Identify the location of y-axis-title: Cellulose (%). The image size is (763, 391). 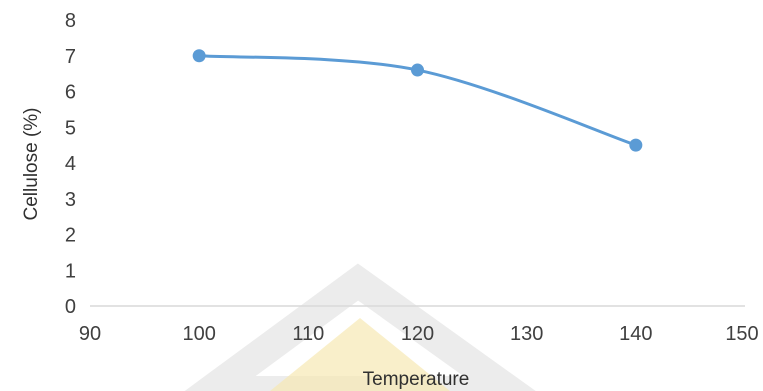
(31, 164).